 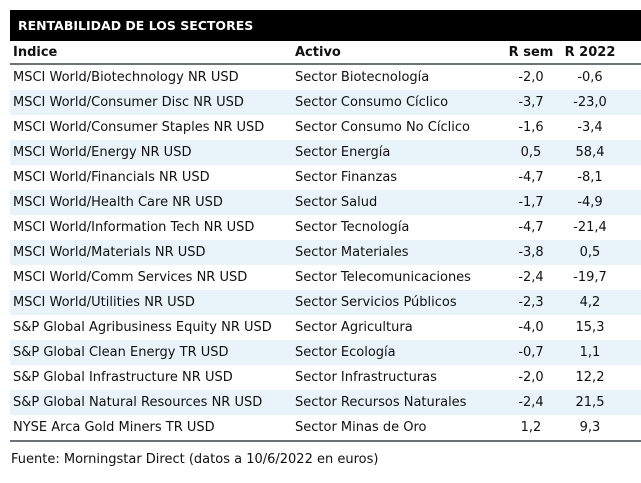 I want to click on cell-activo: Sector Tecnología, so click(x=352, y=227).